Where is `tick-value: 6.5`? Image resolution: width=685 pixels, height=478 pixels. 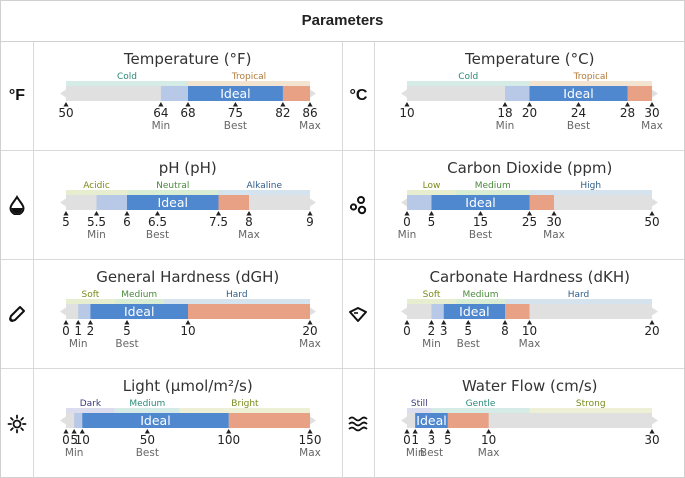
tick-value: 6.5 is located at coordinates (157, 222).